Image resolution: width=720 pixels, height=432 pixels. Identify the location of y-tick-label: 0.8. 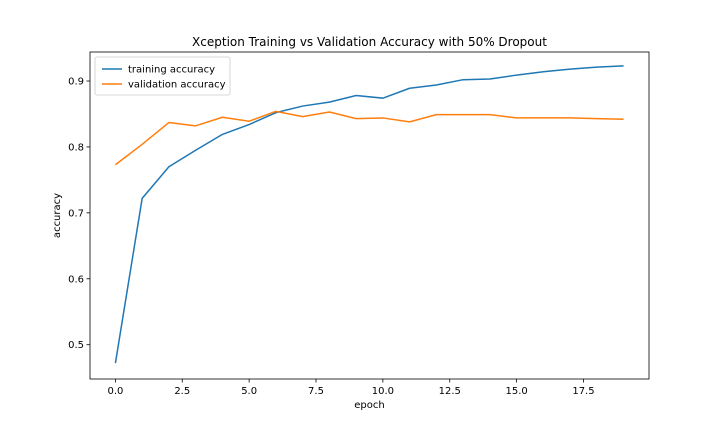
(76, 147).